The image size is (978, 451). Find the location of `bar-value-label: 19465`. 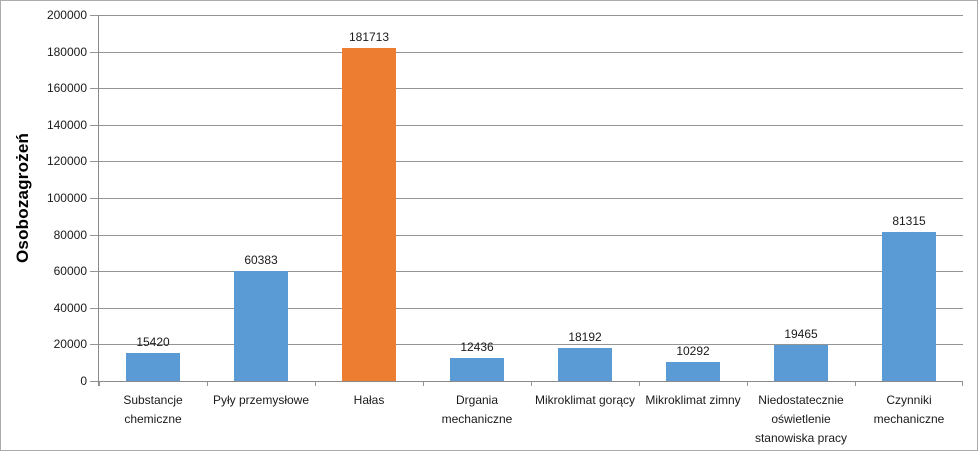

bar-value-label: 19465 is located at coordinates (801, 334).